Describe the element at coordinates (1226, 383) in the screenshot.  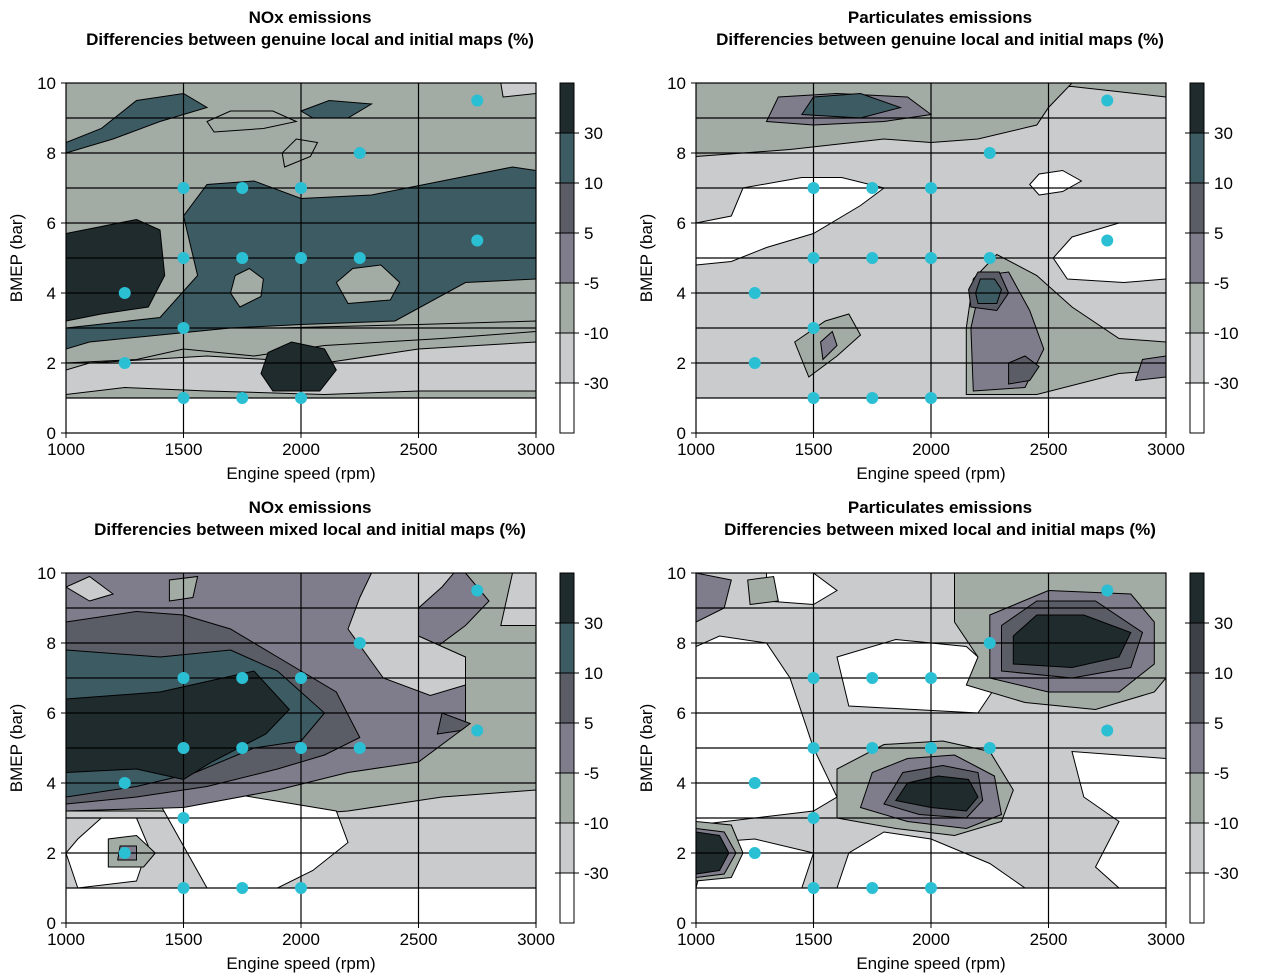
I see `colorbar-label: -30` at that location.